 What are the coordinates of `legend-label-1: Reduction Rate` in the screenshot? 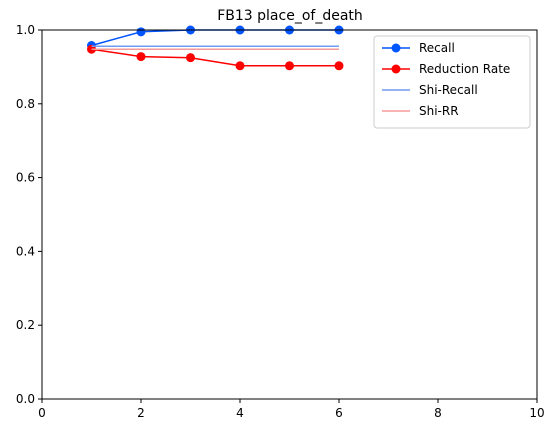 It's located at (464, 69).